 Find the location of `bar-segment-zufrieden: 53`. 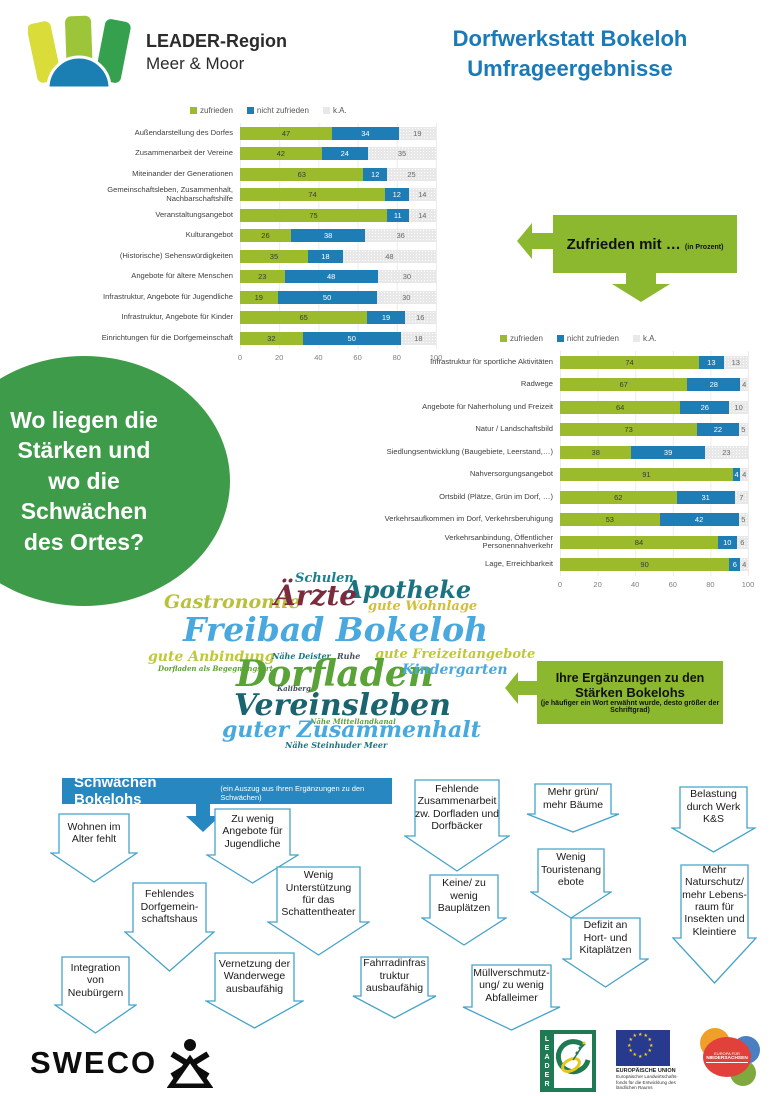

bar-segment-zufrieden: 53 is located at coordinates (610, 520).